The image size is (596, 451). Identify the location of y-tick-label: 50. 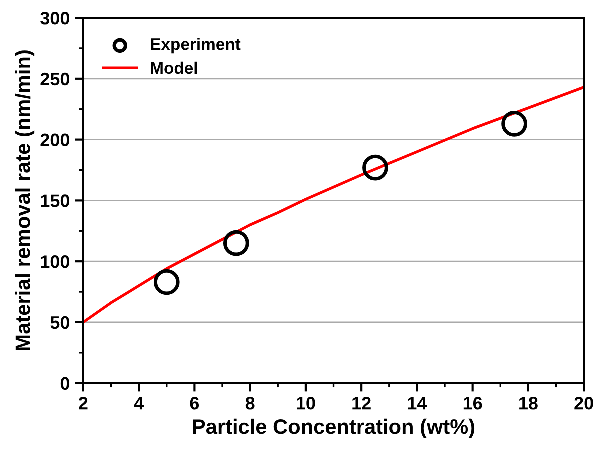
(60, 323).